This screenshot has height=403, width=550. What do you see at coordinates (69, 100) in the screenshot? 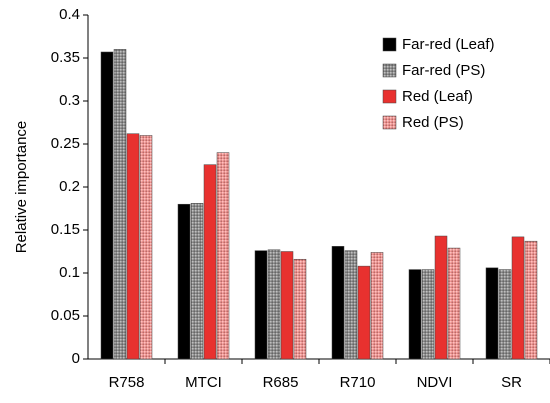
I see `y-tick-label: 0.3` at bounding box center [69, 100].